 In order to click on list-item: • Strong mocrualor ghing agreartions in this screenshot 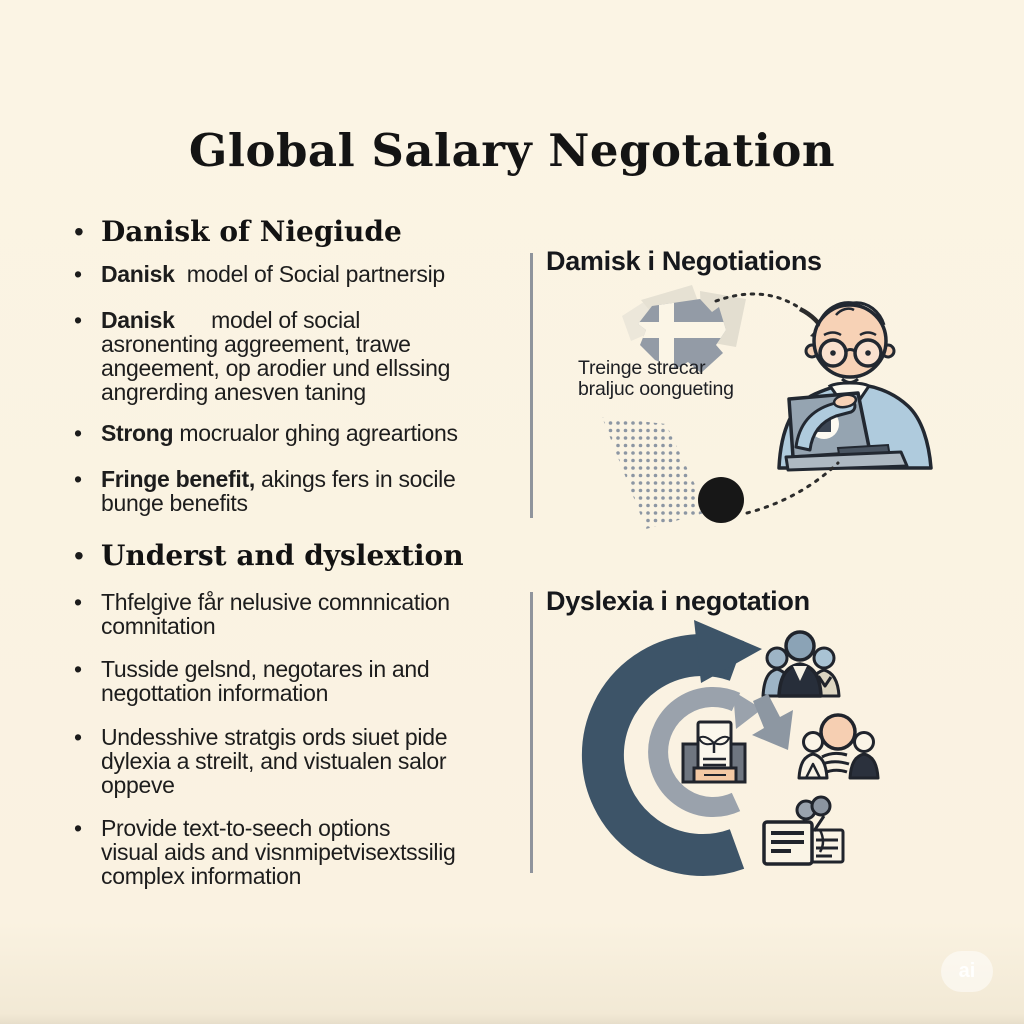, I will do `click(294, 433)`.